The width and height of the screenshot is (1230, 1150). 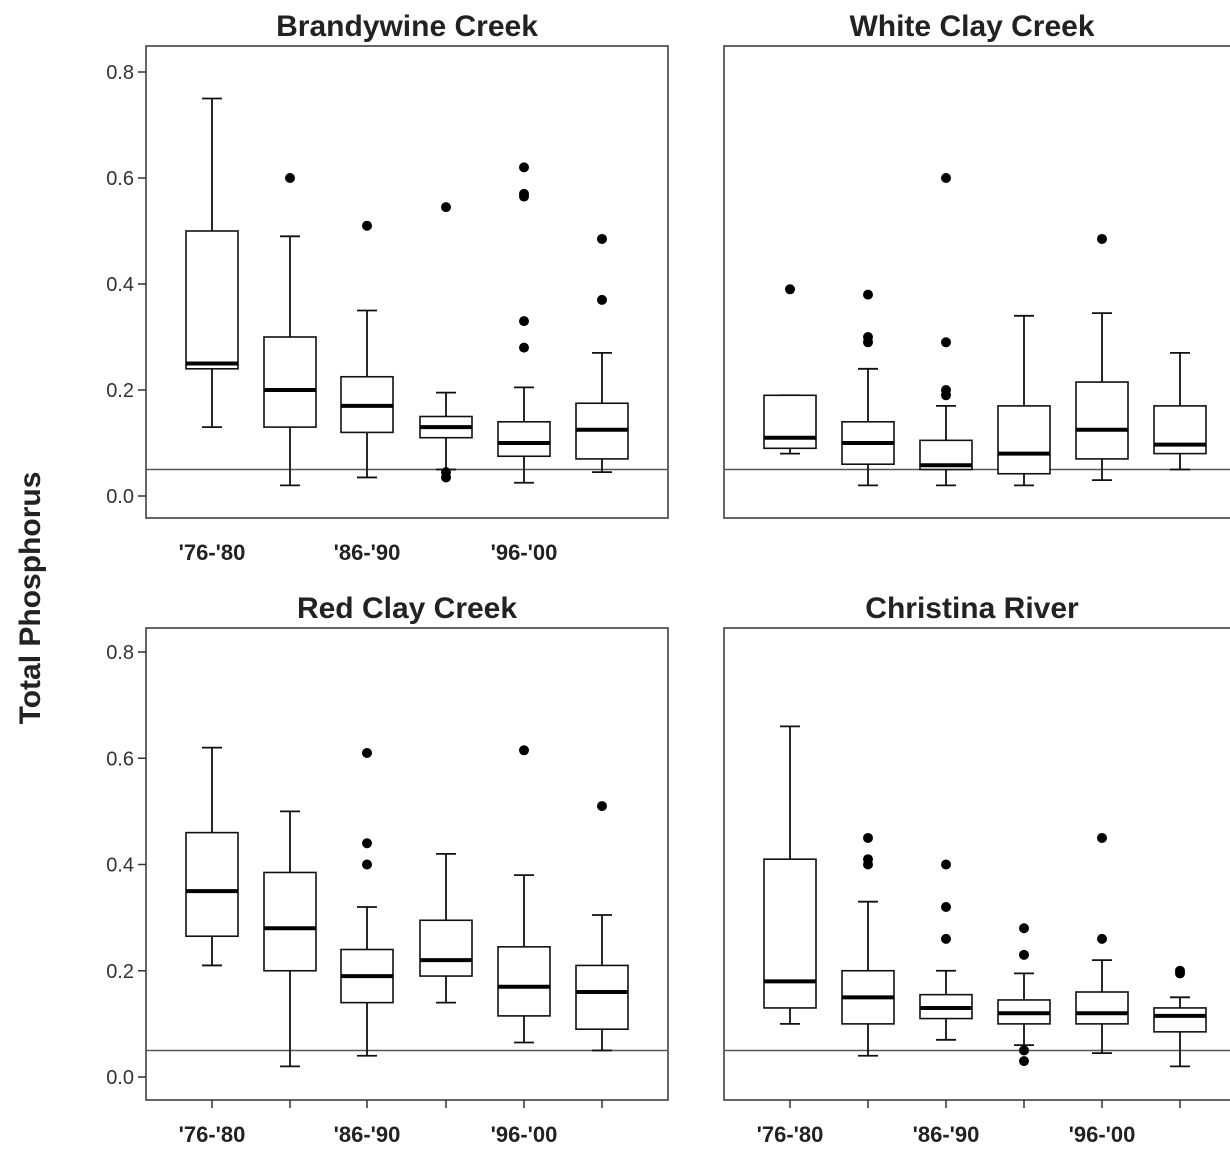 What do you see at coordinates (407, 608) in the screenshot?
I see `panel-title: Red Clay Creek` at bounding box center [407, 608].